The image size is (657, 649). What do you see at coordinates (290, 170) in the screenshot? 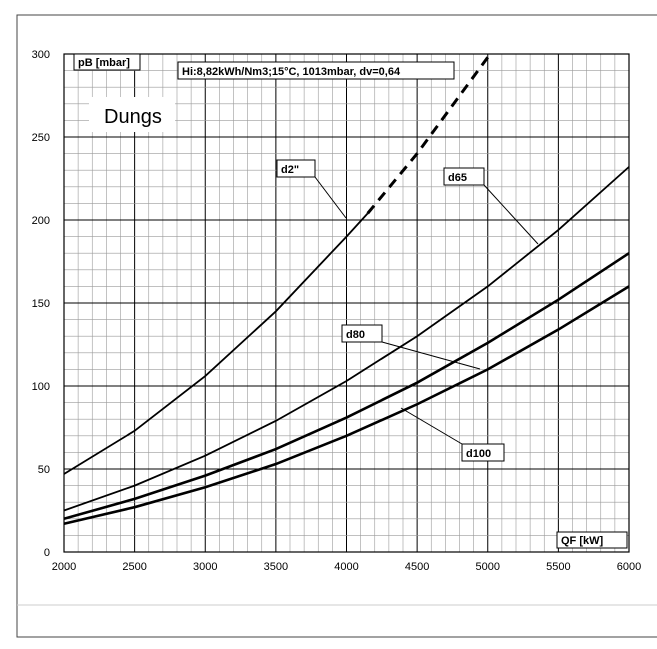
I see `series-label: d2"` at bounding box center [290, 170].